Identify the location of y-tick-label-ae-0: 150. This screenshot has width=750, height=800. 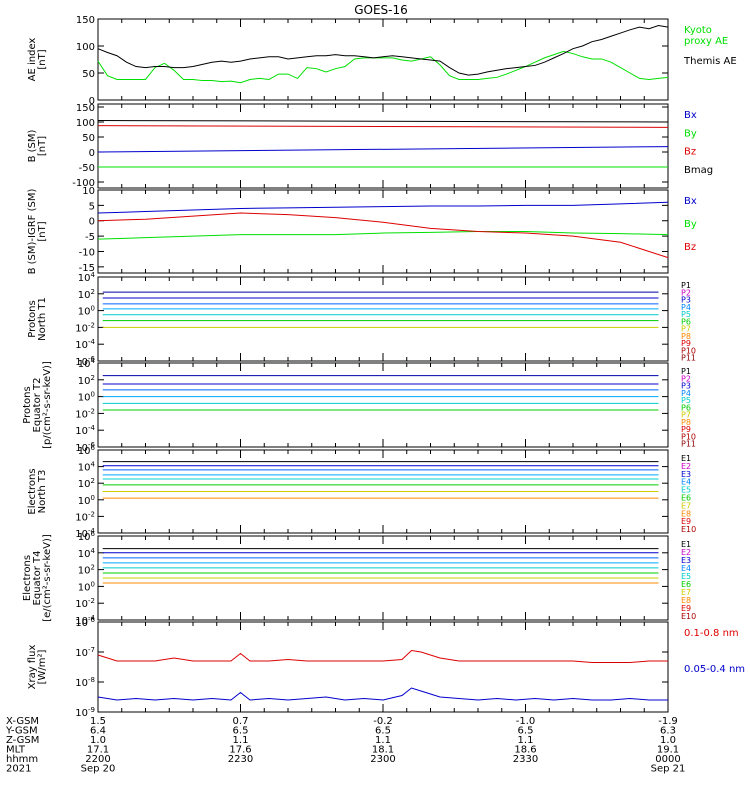
(85, 20).